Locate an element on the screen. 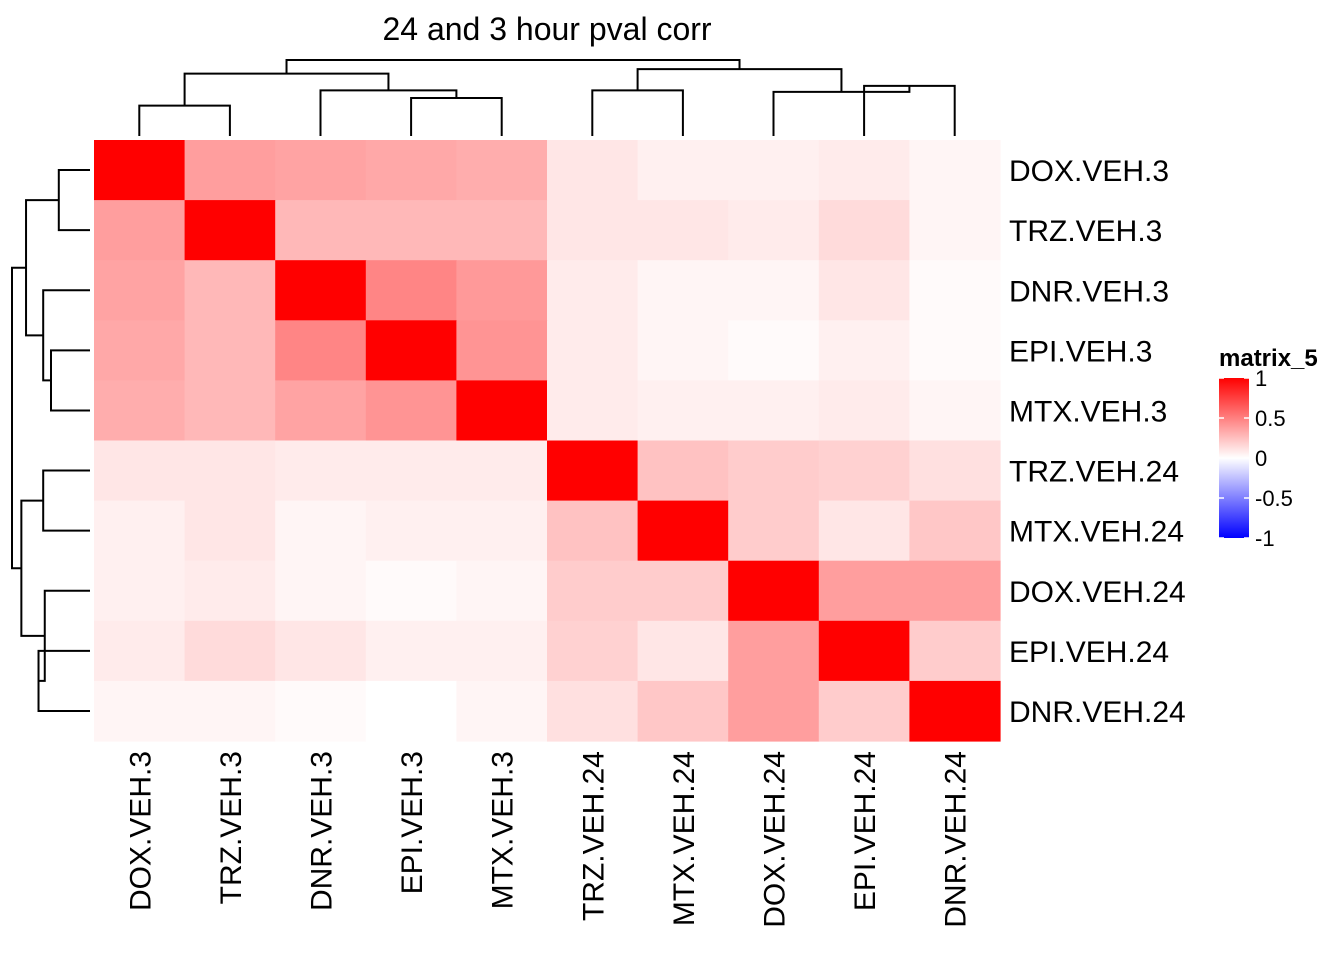 This screenshot has height=960, width=1344. column-label: DNR.VEH.24 is located at coordinates (956, 839).